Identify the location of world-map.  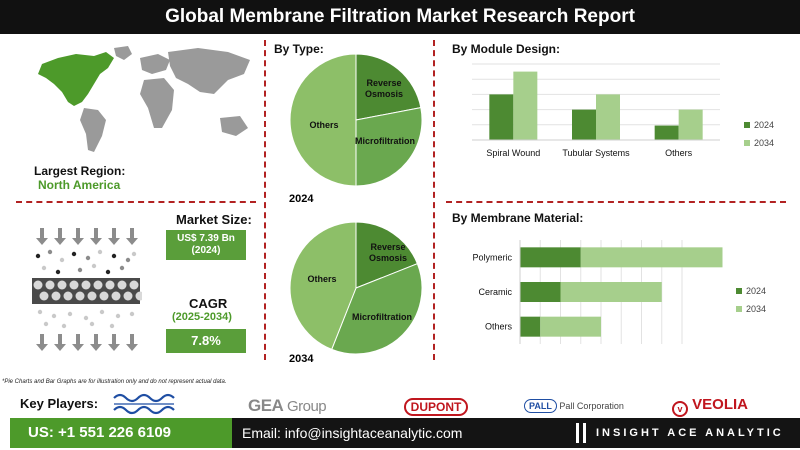
(144, 99).